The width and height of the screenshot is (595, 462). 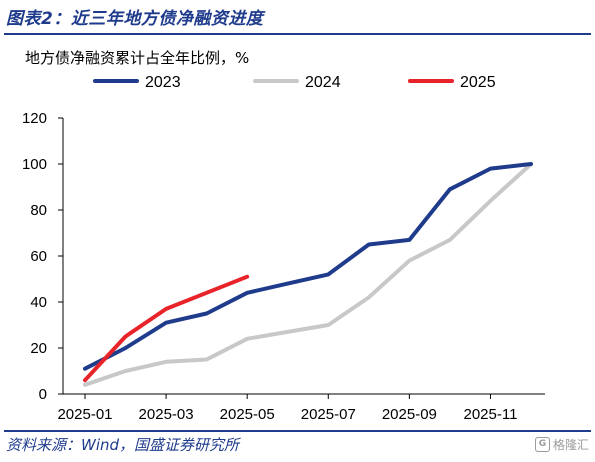 I want to click on y-axis: 0 20 40 60 80 100 120, so click(x=43, y=256).